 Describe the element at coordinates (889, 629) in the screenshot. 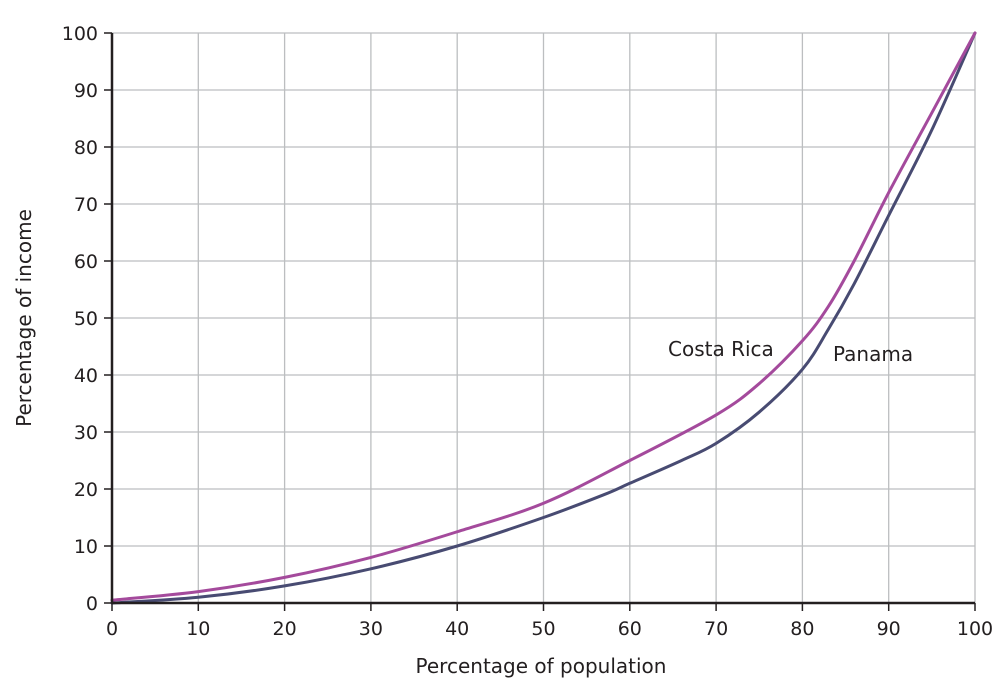

I see `x-tick-label-90: 90` at that location.